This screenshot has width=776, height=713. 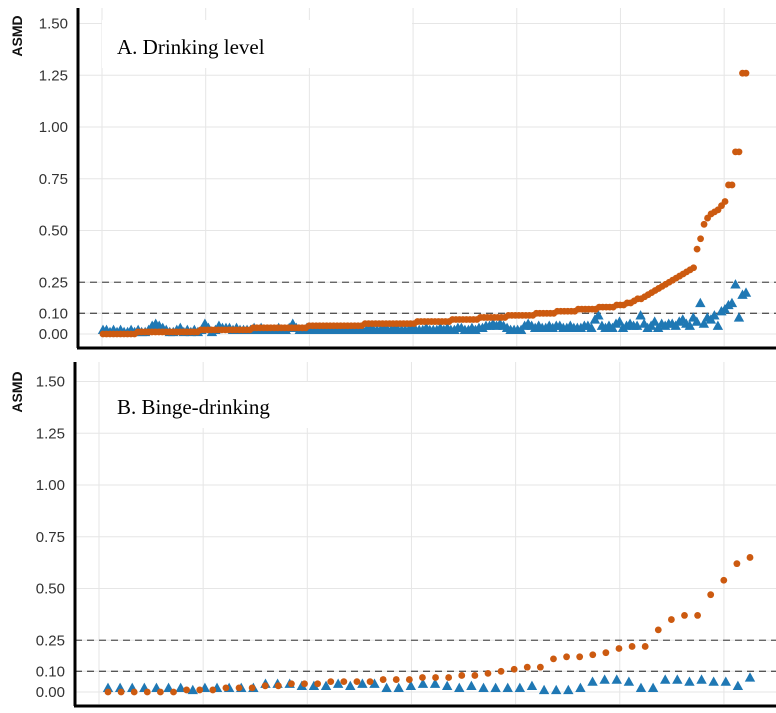 What do you see at coordinates (50, 589) in the screenshot?
I see `b-y-tick-label: 0.50` at bounding box center [50, 589].